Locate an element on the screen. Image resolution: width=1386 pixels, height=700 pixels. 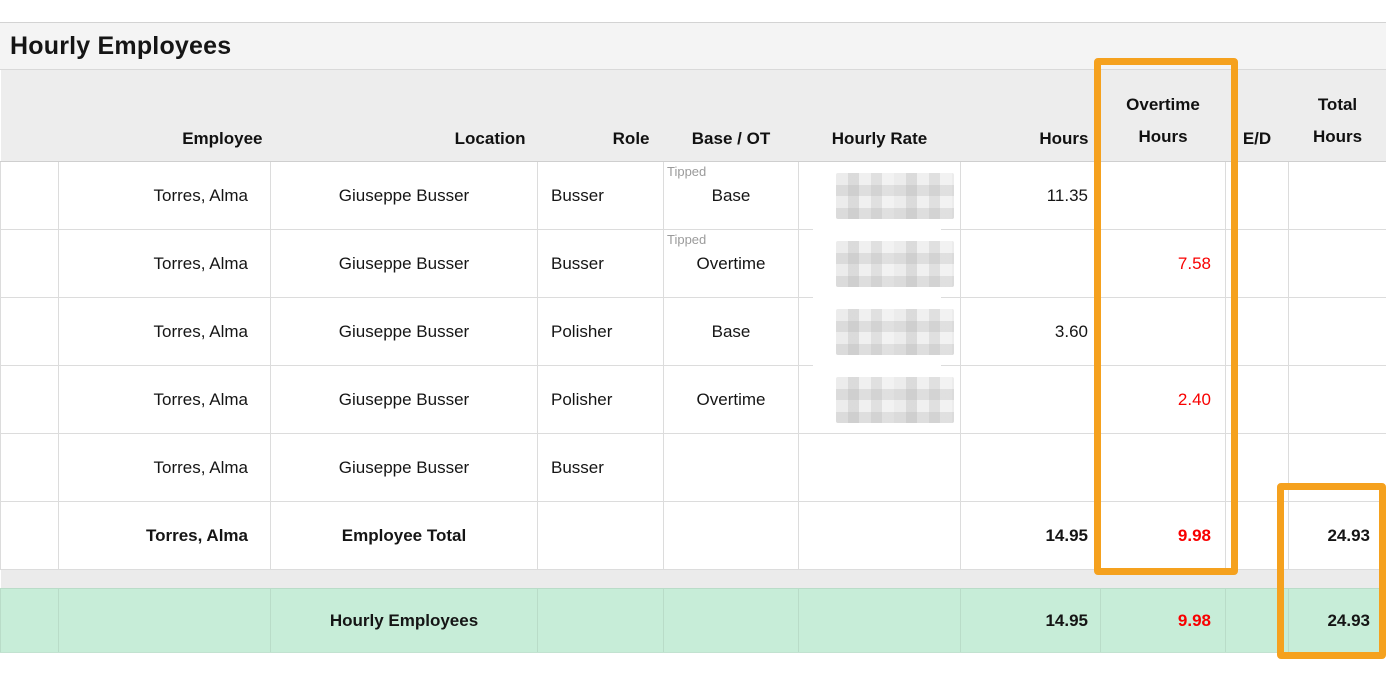
cell-base-ot: Overtime is located at coordinates (731, 399).